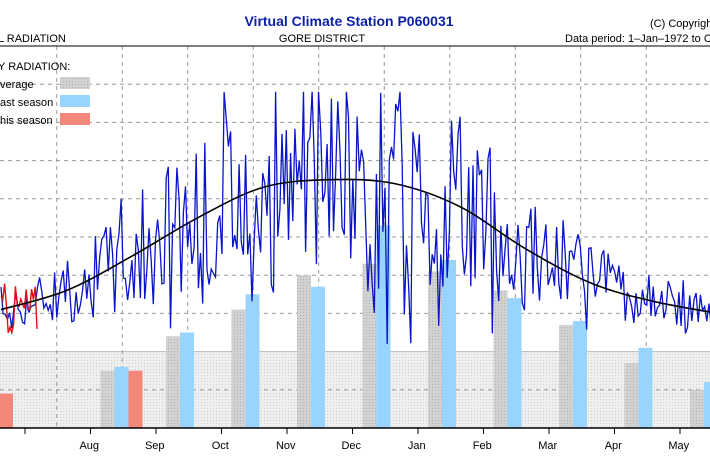 This screenshot has width=710, height=473. Describe the element at coordinates (35, 67) in the screenshot. I see `legend-heading: Y RADIATION:` at that location.